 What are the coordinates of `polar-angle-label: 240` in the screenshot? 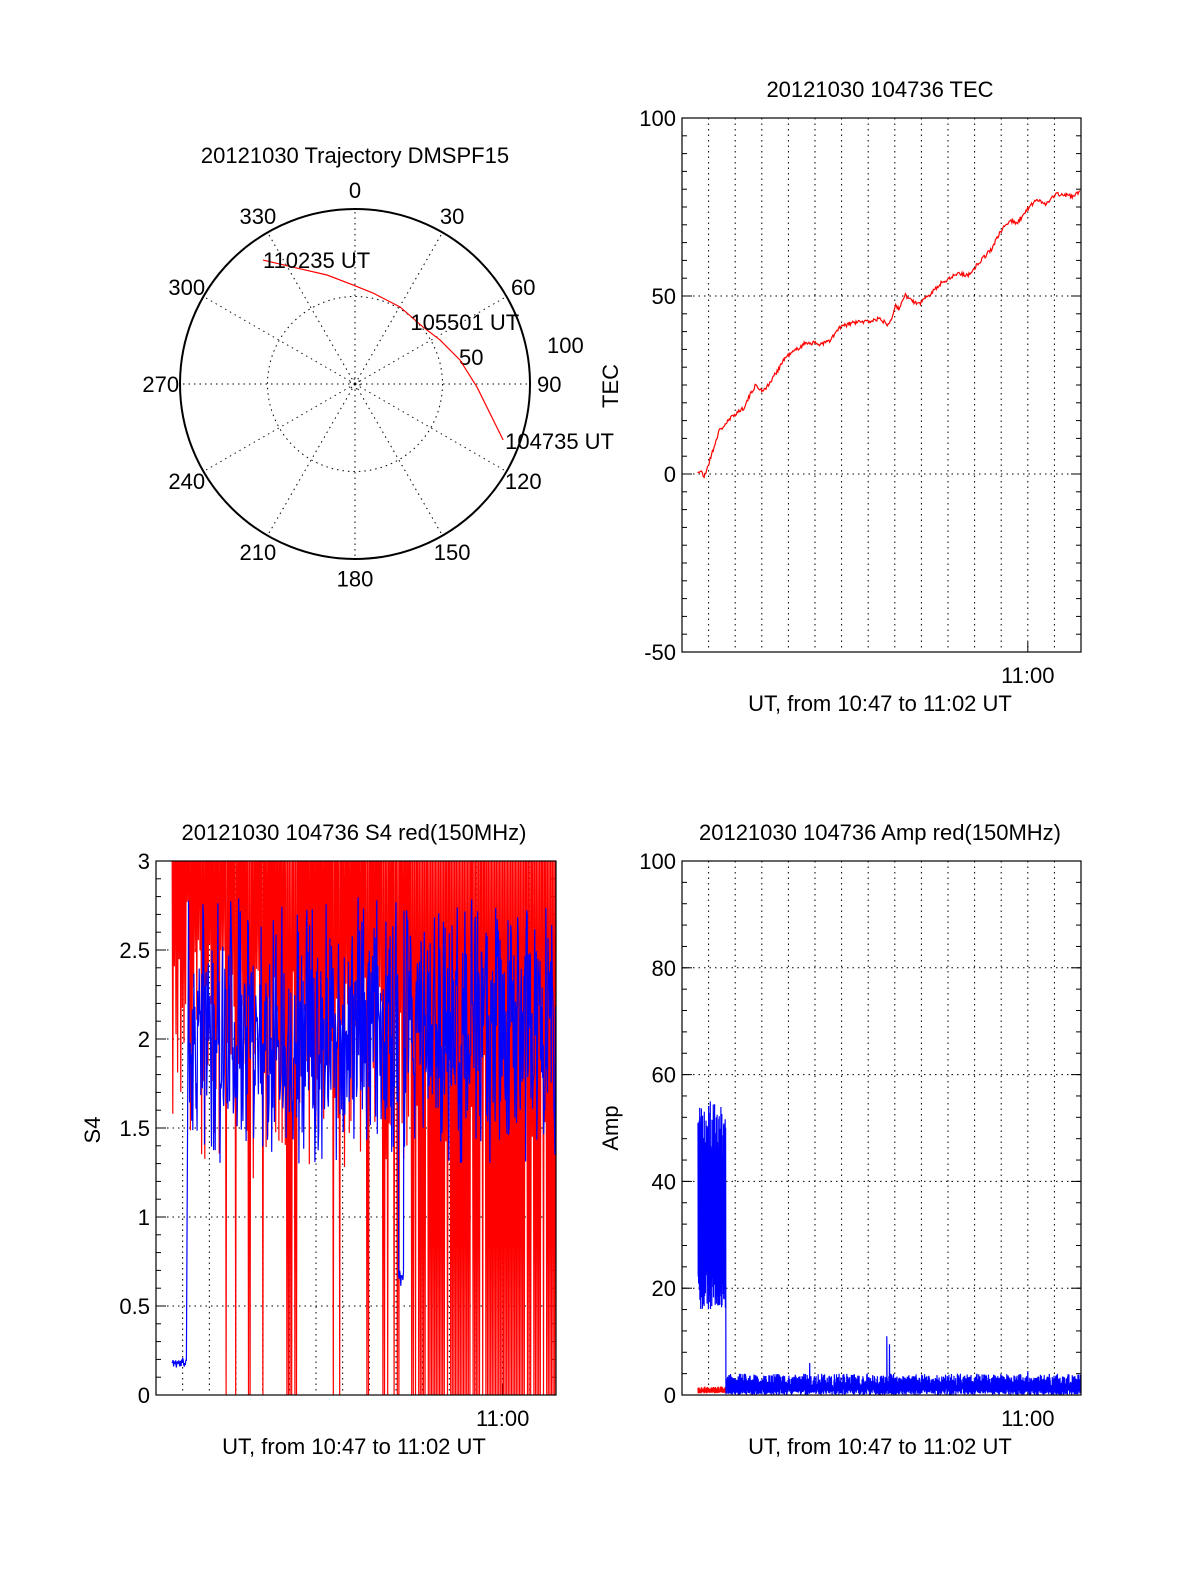 It's located at (186, 481).